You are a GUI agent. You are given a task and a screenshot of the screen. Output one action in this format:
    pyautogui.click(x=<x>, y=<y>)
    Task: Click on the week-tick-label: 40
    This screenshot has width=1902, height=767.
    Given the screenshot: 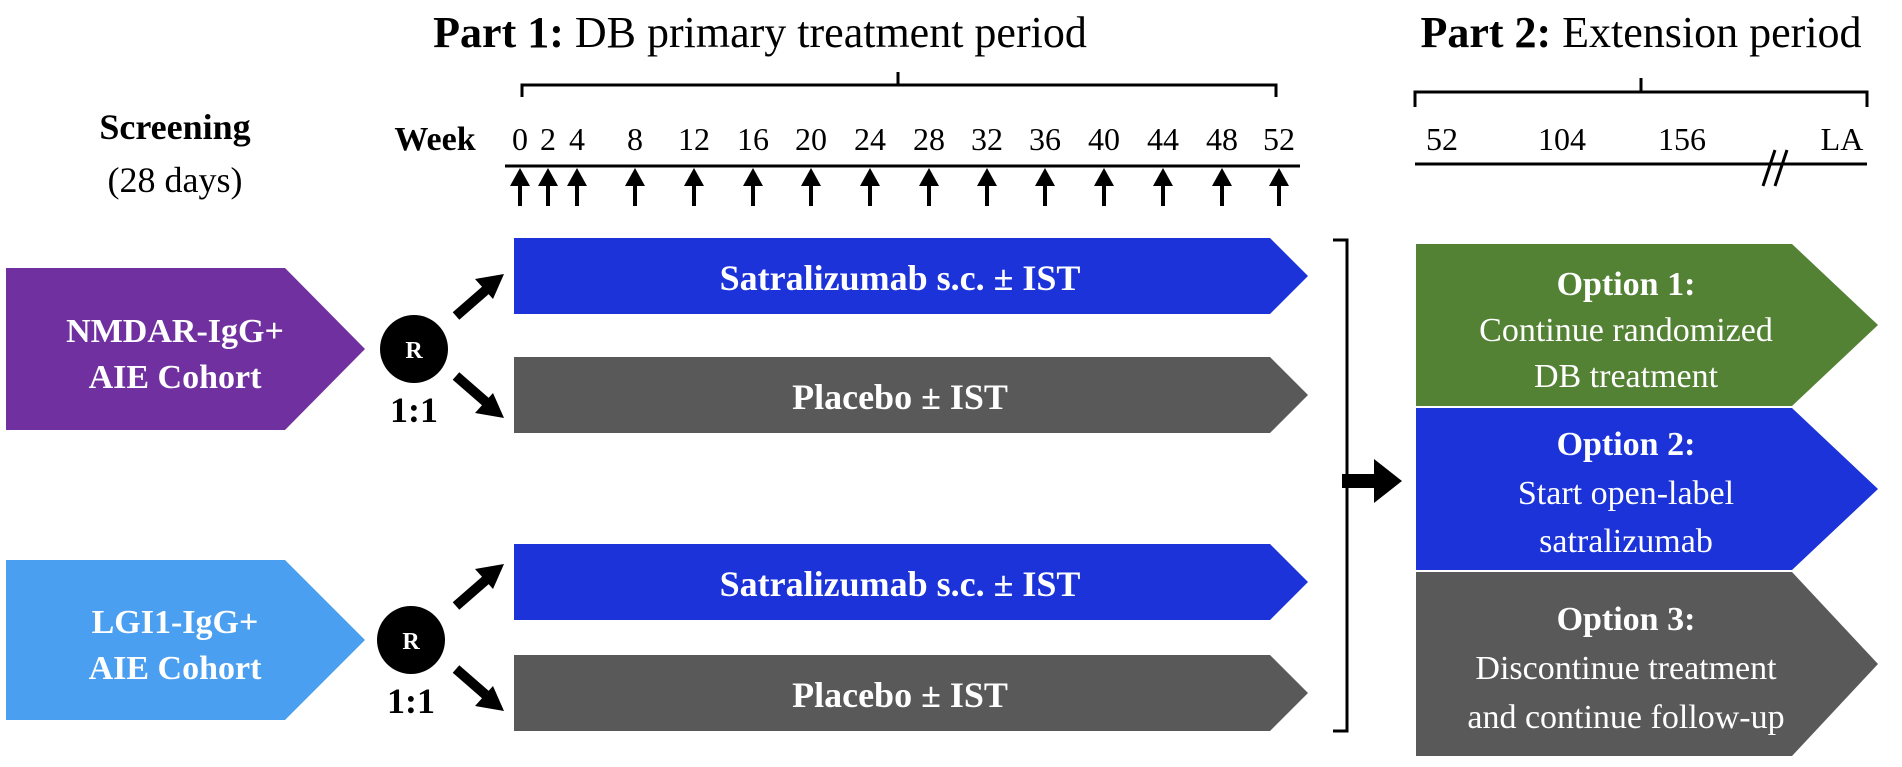 What is the action you would take?
    pyautogui.click(x=1104, y=139)
    